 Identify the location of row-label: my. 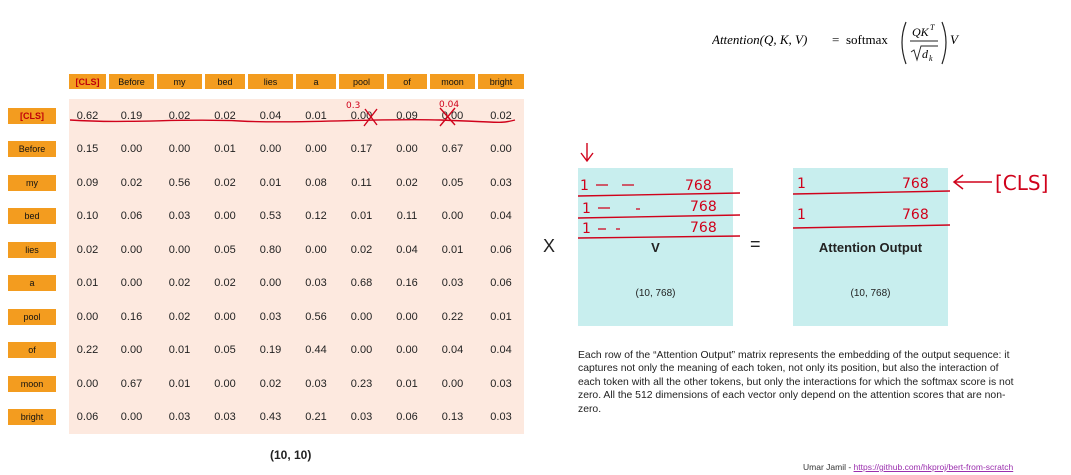
(32, 183).